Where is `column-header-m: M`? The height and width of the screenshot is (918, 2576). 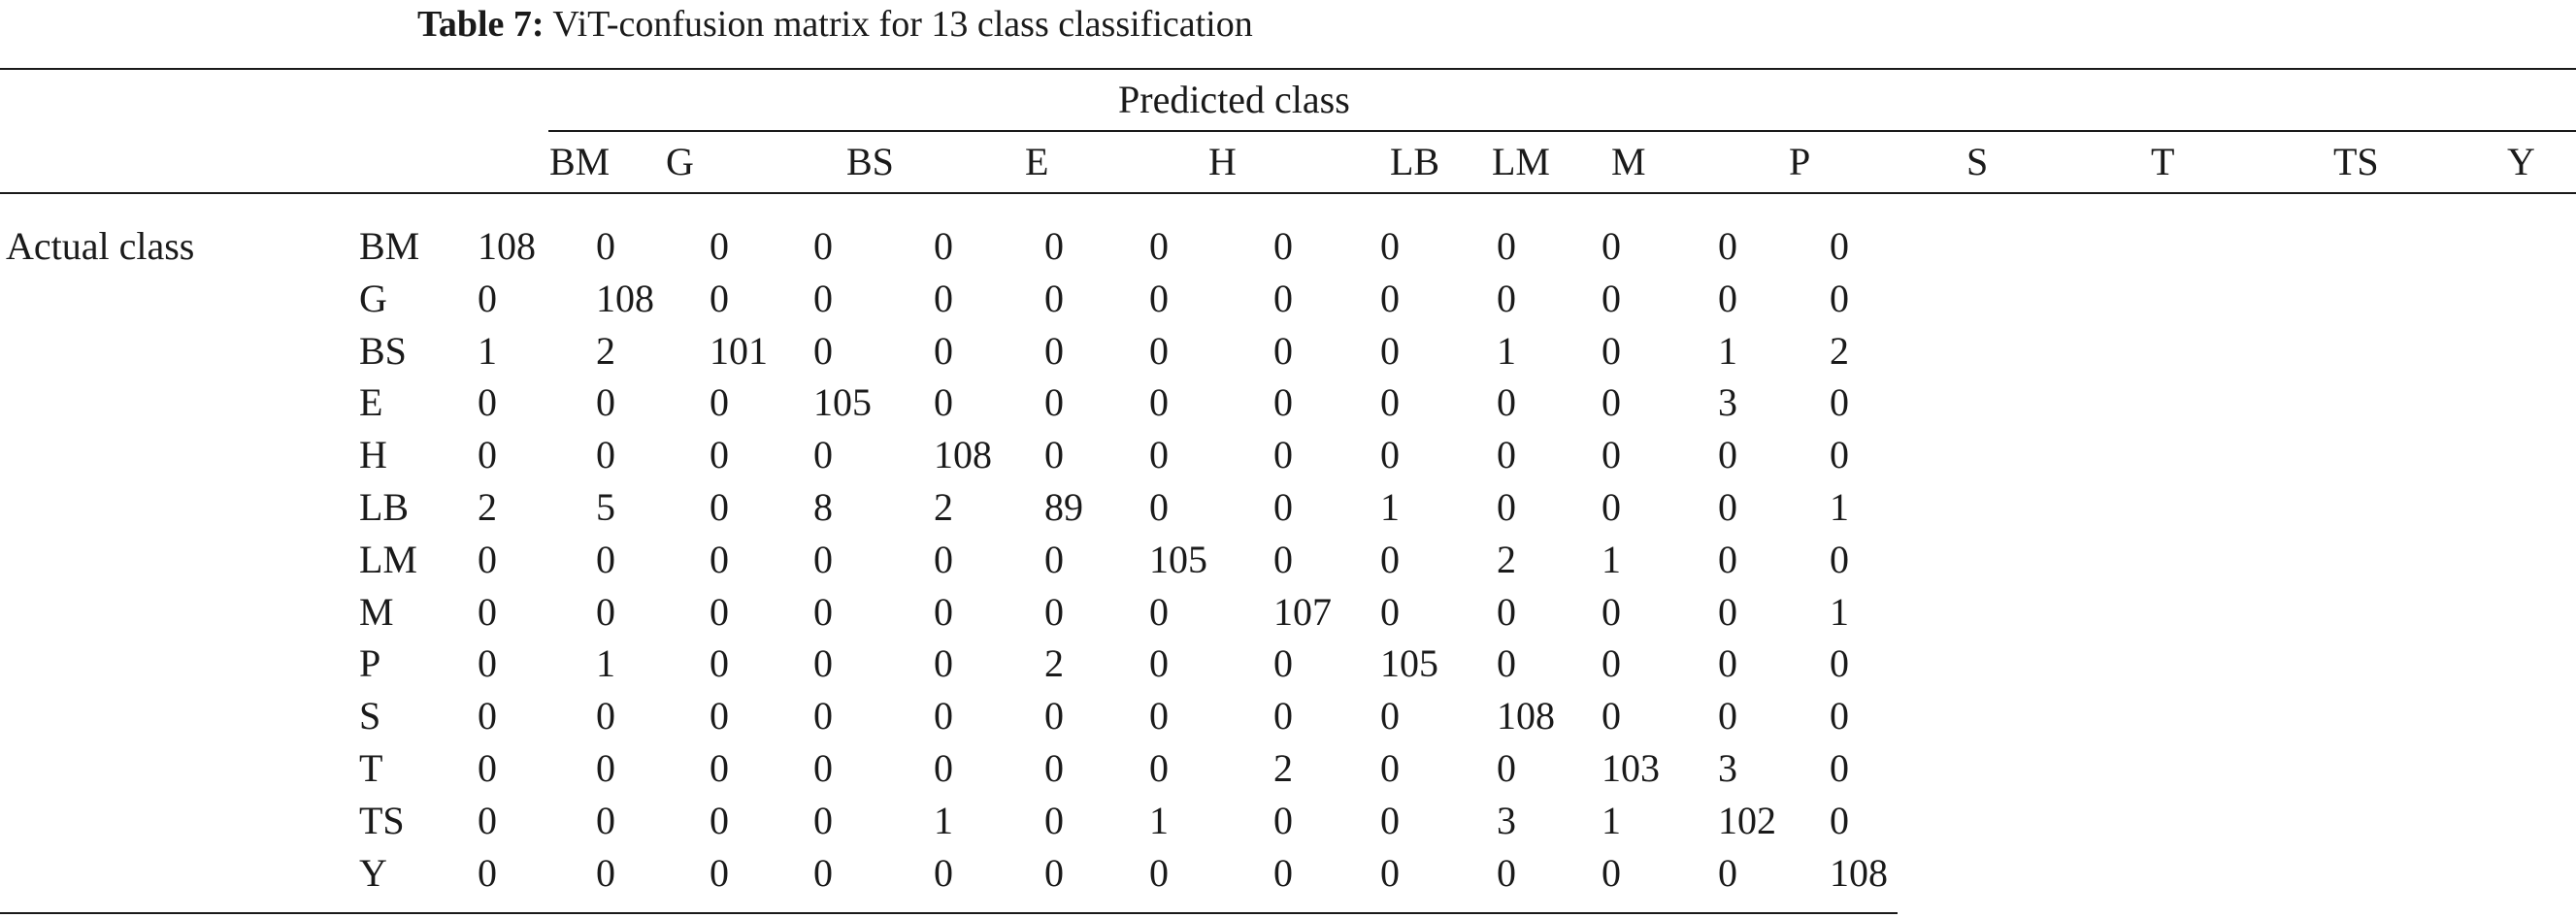
column-header-m: M is located at coordinates (1629, 161).